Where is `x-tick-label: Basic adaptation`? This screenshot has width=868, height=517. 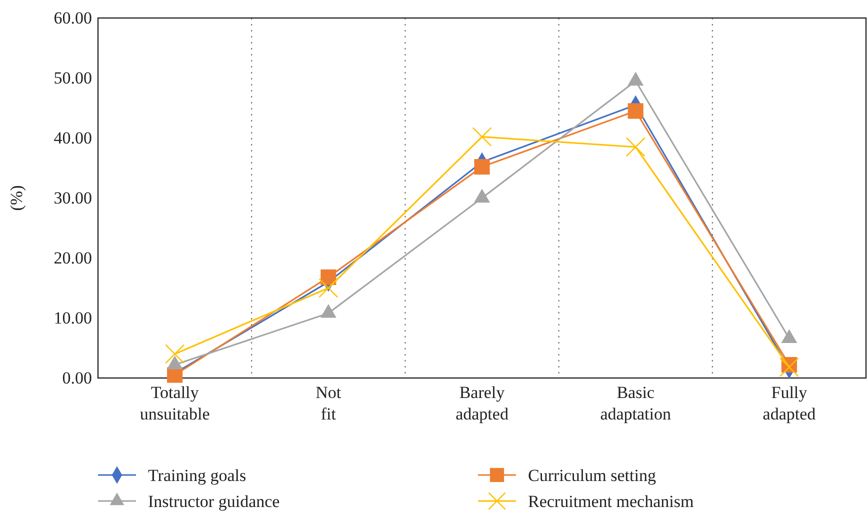
x-tick-label: Basic adaptation is located at coordinates (636, 403).